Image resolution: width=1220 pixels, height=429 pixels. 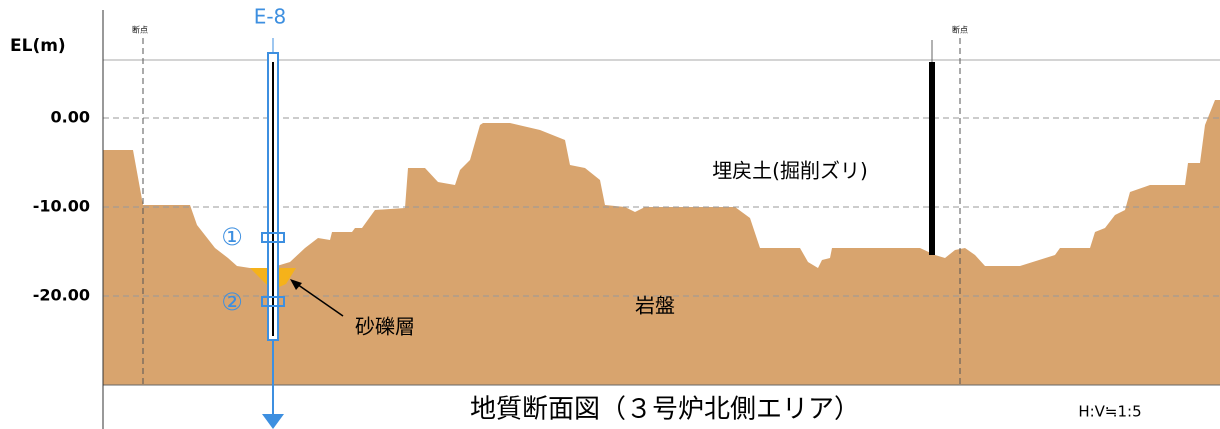 What do you see at coordinates (232, 302) in the screenshot?
I see `marker: ②` at bounding box center [232, 302].